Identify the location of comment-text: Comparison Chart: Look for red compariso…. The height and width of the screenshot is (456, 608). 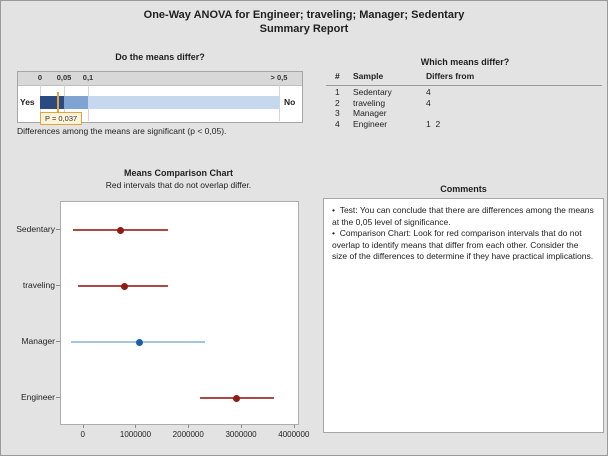
(463, 244).